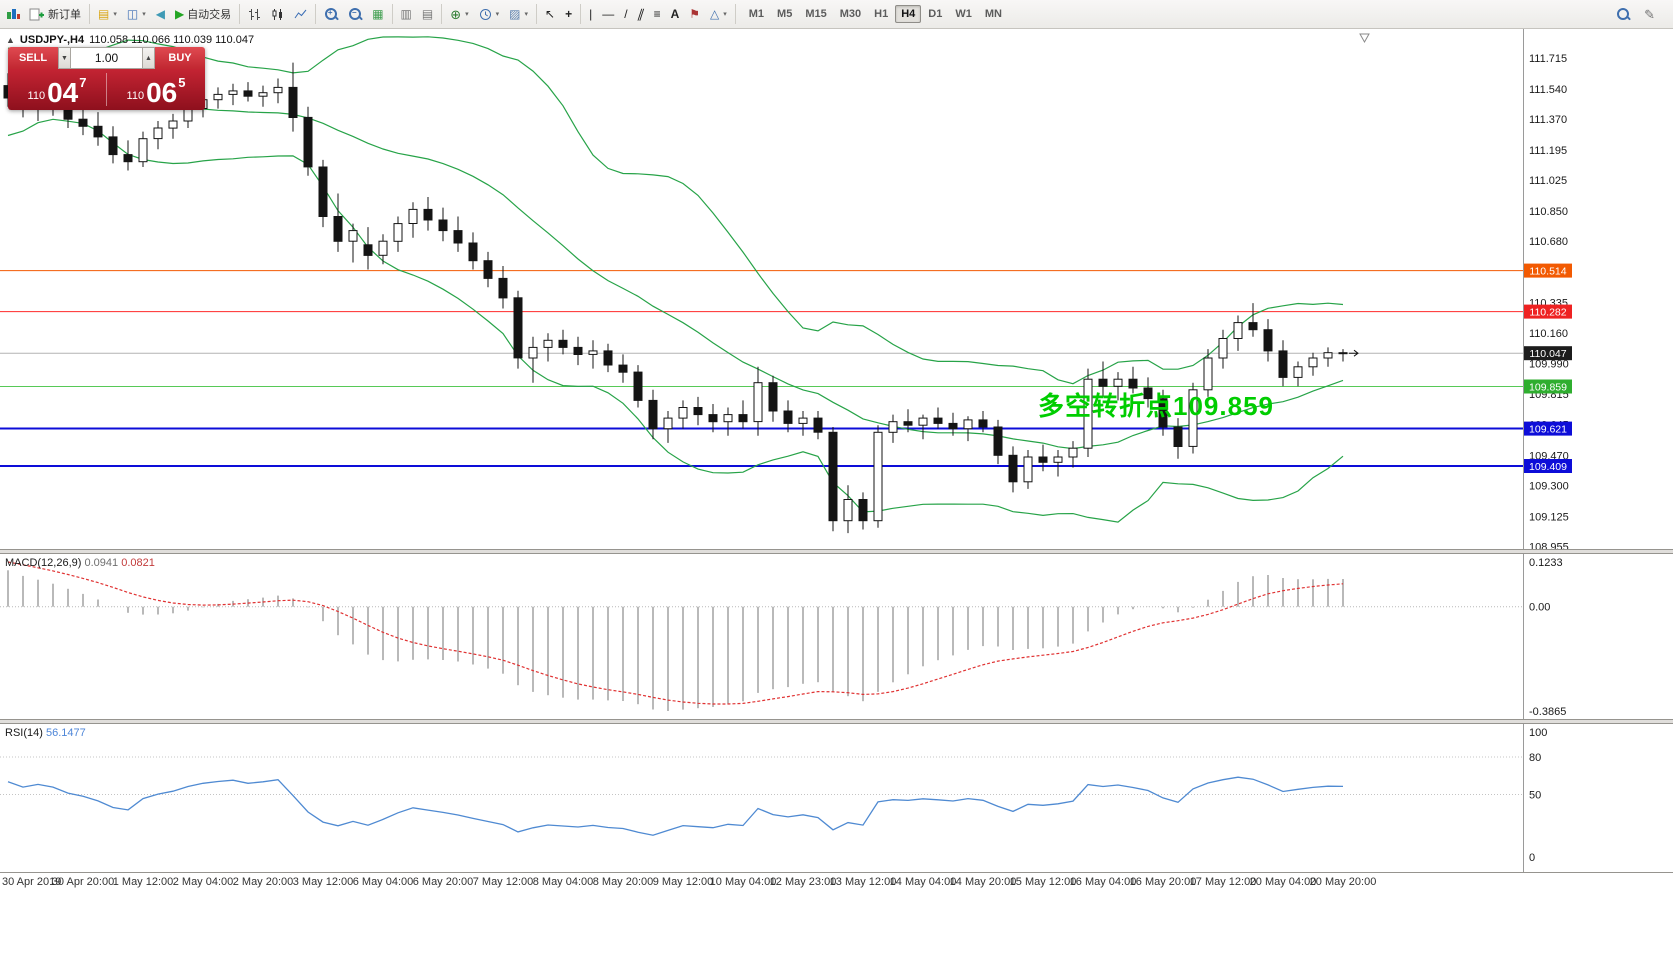  Describe the element at coordinates (1547, 354) in the screenshot. I see `svg-text: 110.047` at that location.